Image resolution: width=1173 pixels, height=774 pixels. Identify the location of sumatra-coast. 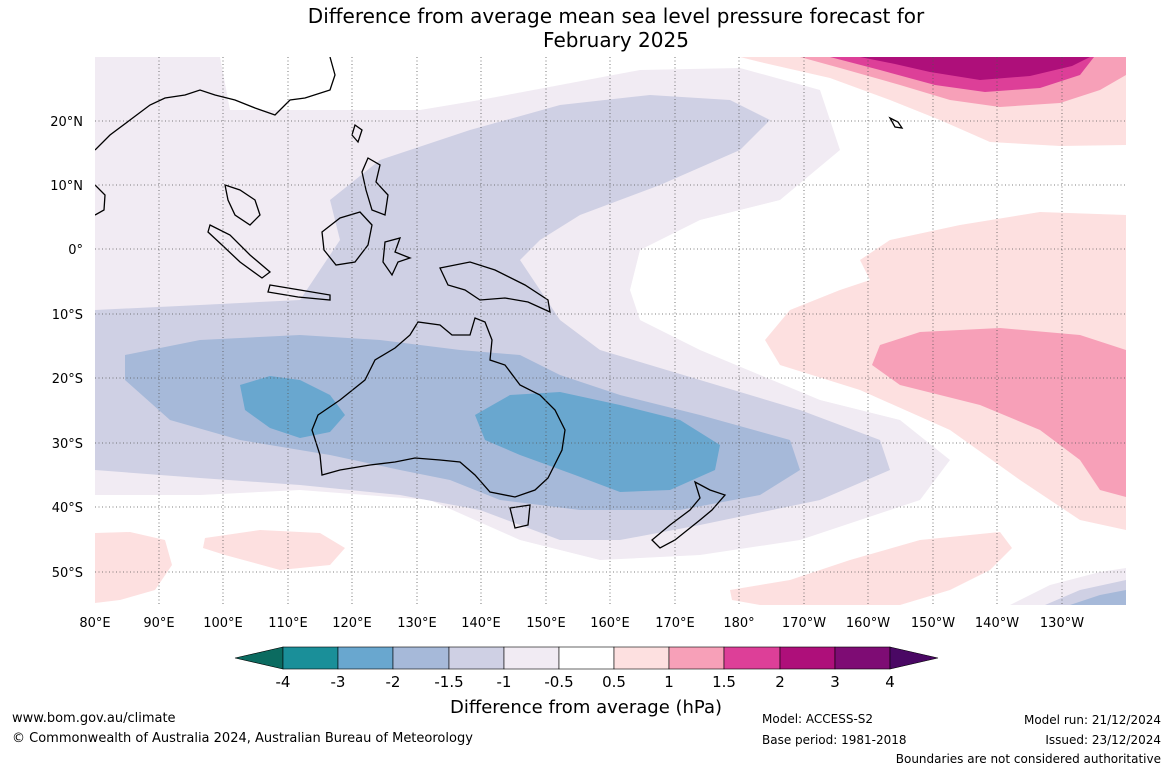
(239, 251).